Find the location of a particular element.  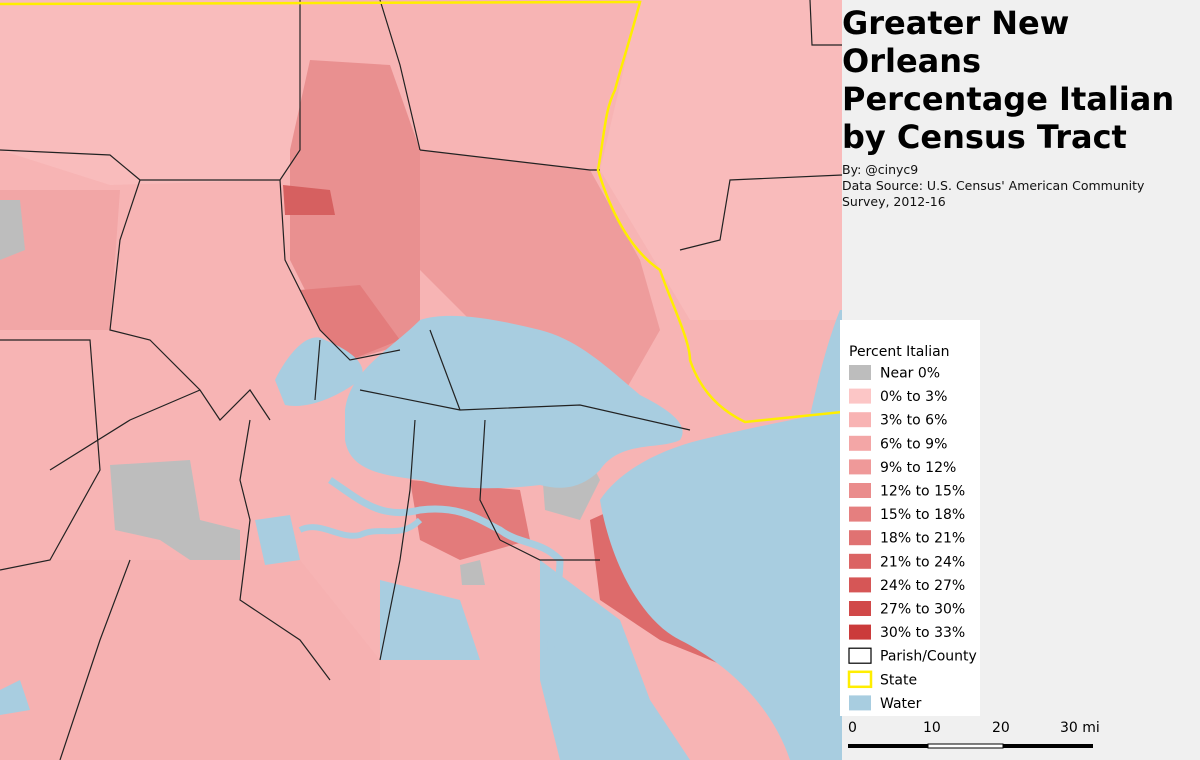

legend-label: 21% to 24% is located at coordinates (922, 562).